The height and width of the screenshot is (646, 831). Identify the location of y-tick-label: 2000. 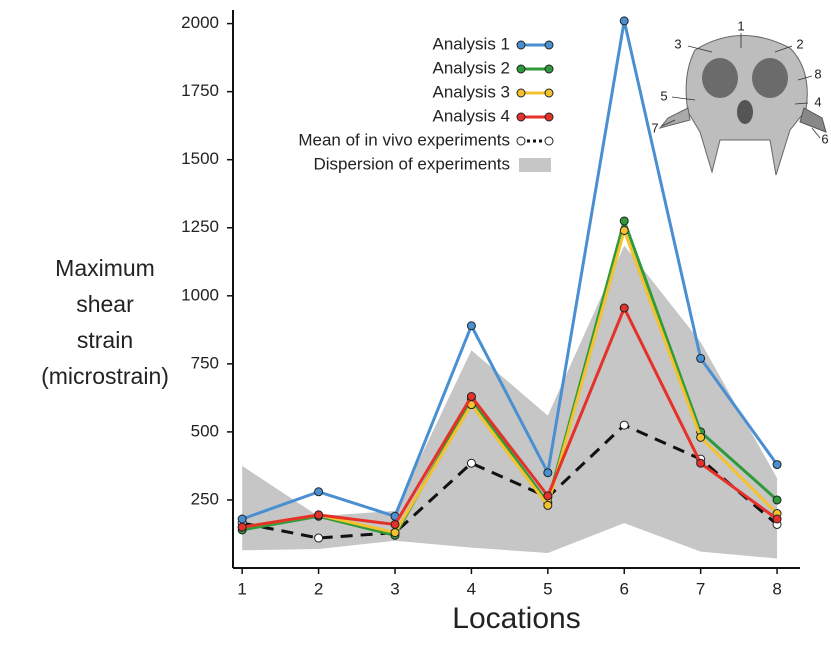
(200, 22).